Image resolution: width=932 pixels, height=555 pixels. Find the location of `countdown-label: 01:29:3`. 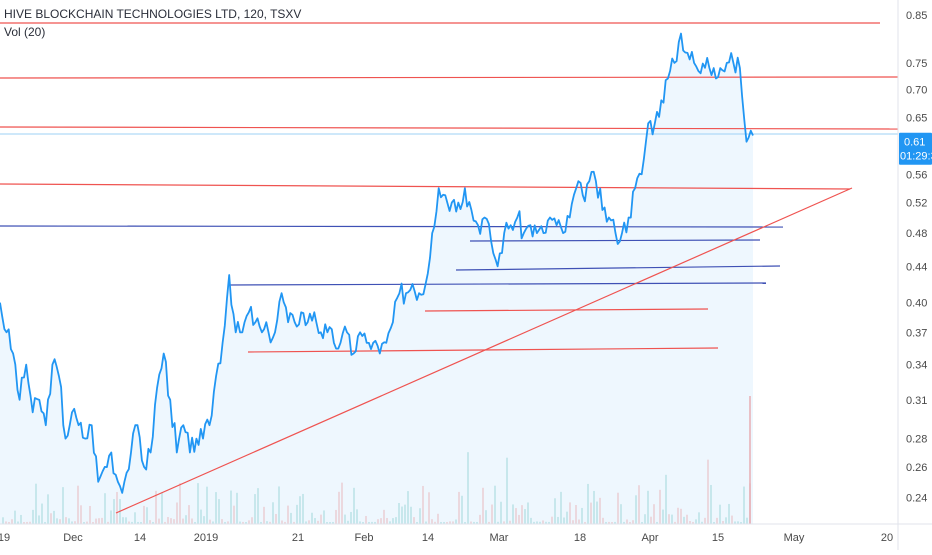

countdown-label: 01:29:3 is located at coordinates (916, 157).